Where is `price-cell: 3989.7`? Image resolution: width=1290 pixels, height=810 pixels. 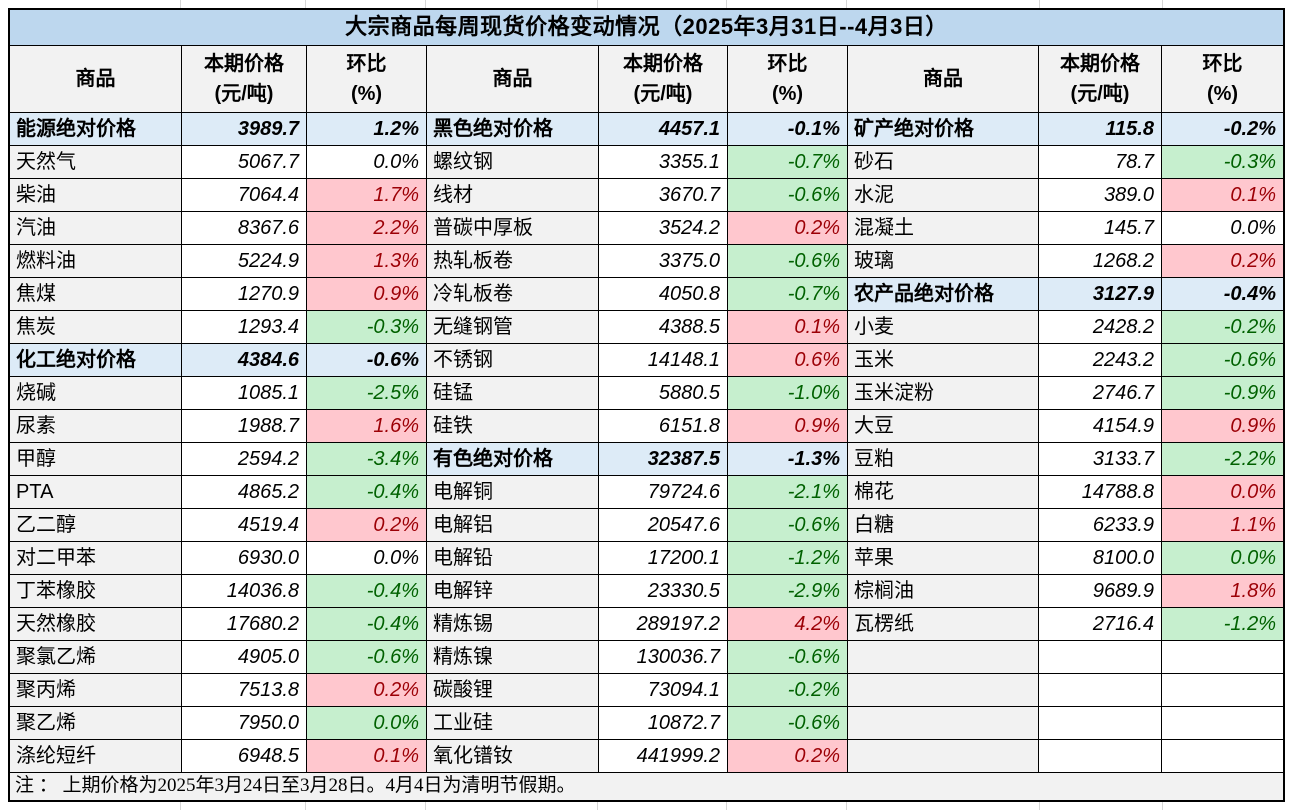 price-cell: 3989.7 is located at coordinates (244, 129).